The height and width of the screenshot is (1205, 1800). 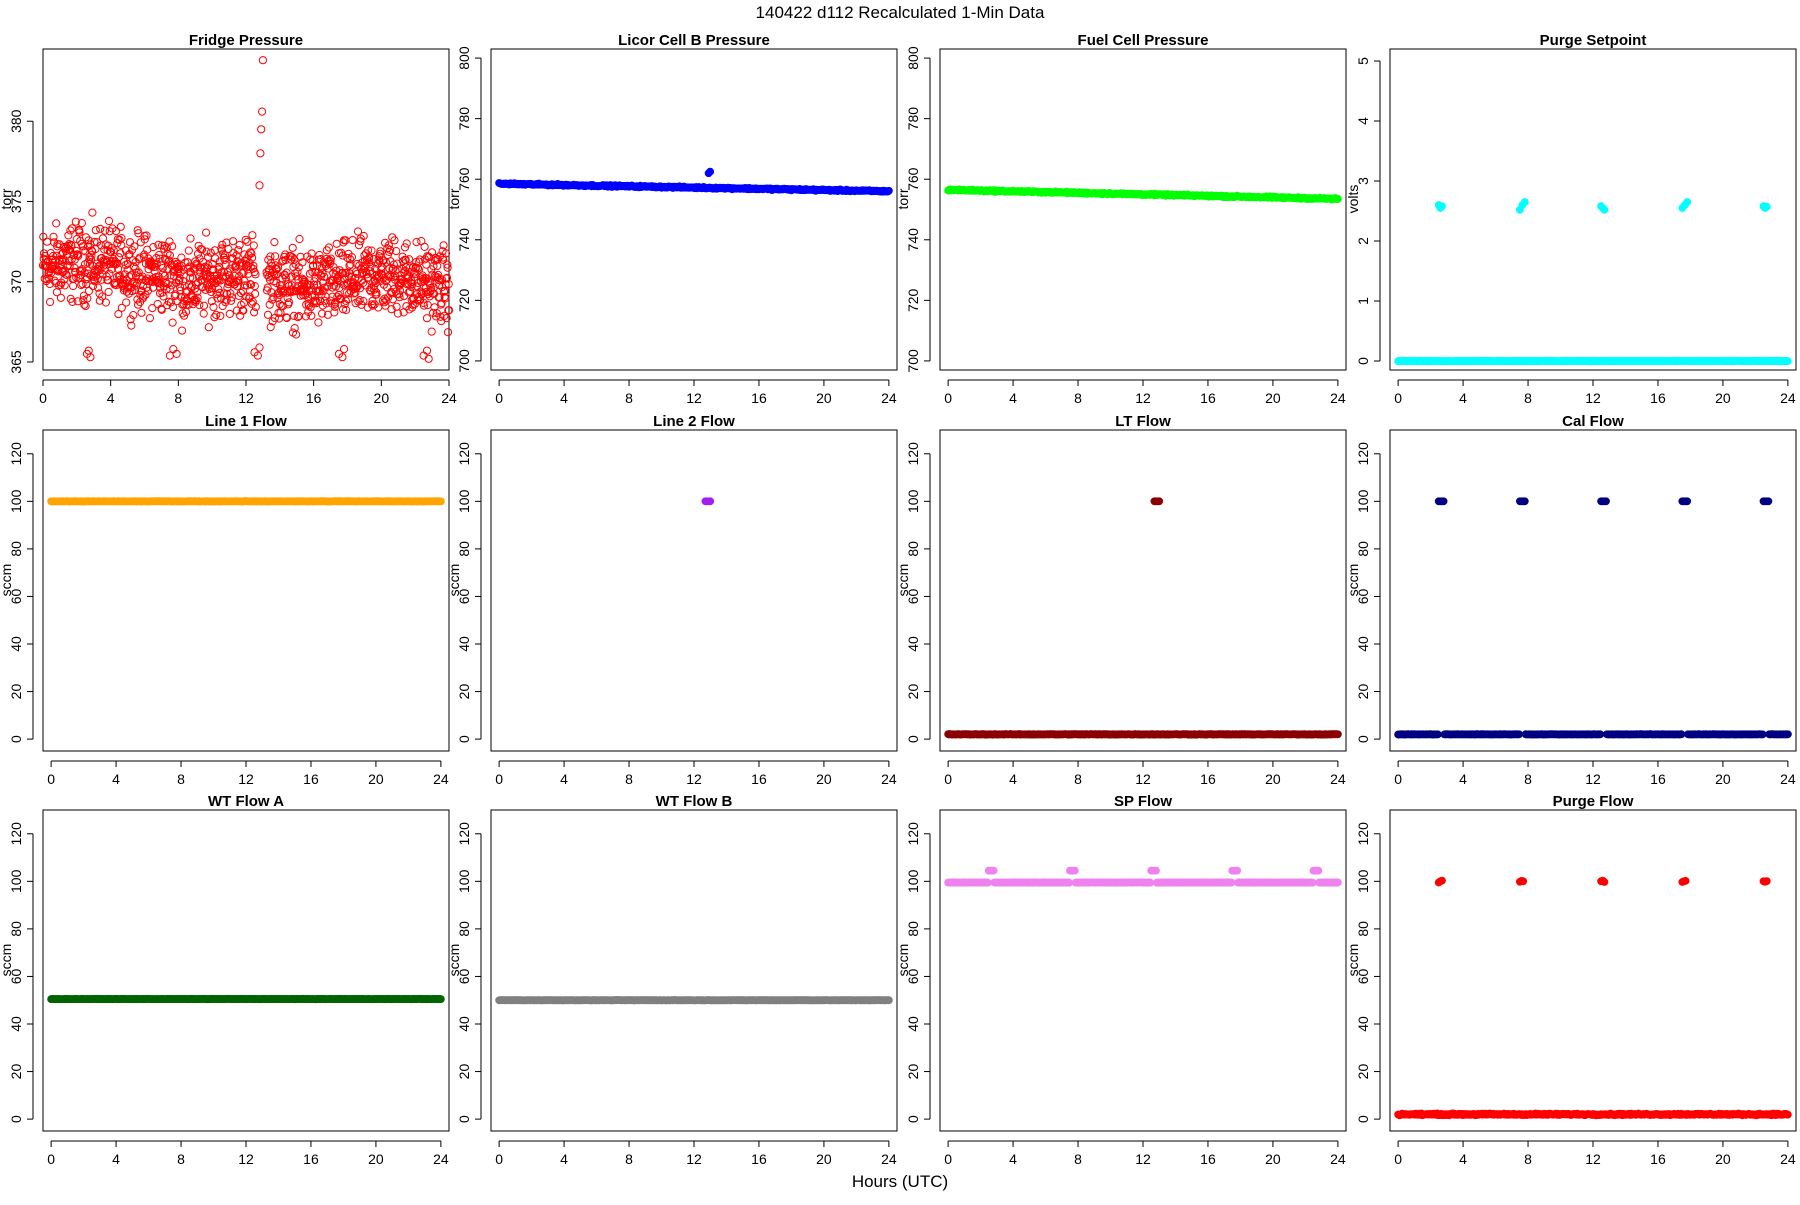 What do you see at coordinates (16, 282) in the screenshot?
I see `y-tick-label: 370` at bounding box center [16, 282].